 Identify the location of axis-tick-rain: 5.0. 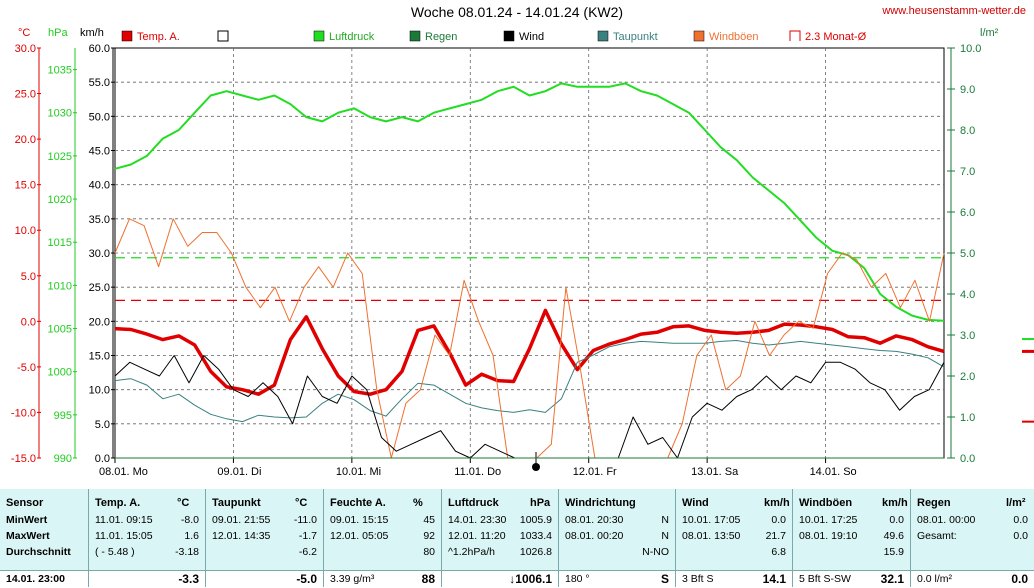
(967, 254).